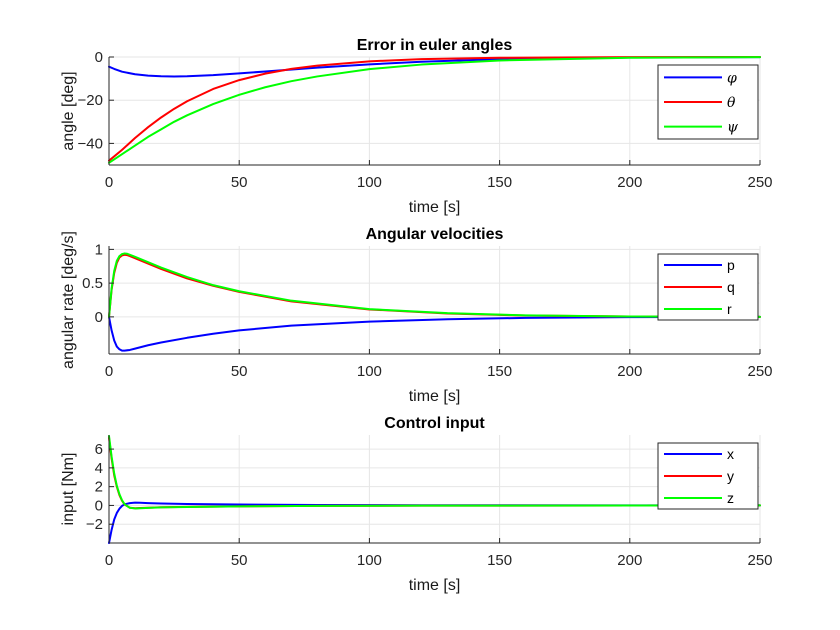  What do you see at coordinates (731, 265) in the screenshot?
I see `legend-label: p` at bounding box center [731, 265].